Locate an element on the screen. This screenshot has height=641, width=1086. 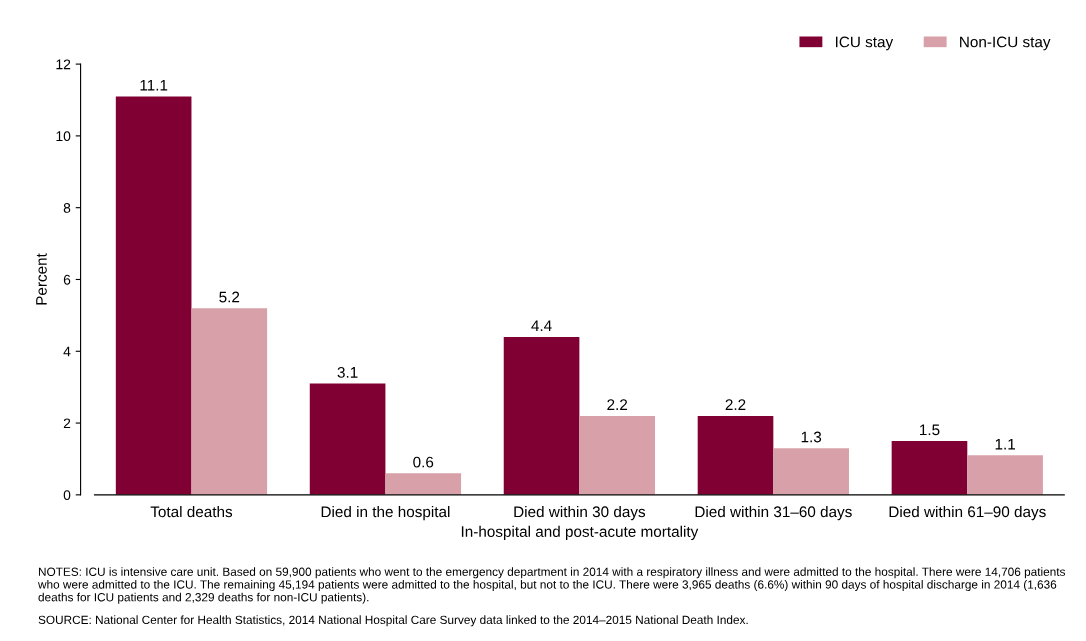
legend-label: Non-ICU stay is located at coordinates (1005, 43).